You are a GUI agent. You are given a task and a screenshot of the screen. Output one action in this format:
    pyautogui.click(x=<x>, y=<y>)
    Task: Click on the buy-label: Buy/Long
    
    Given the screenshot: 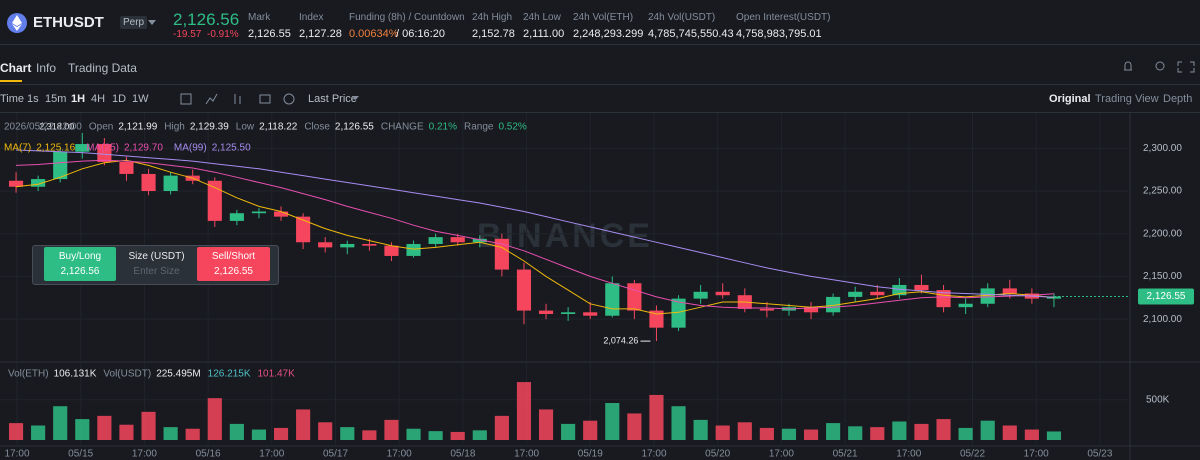 What is the action you would take?
    pyautogui.click(x=80, y=256)
    